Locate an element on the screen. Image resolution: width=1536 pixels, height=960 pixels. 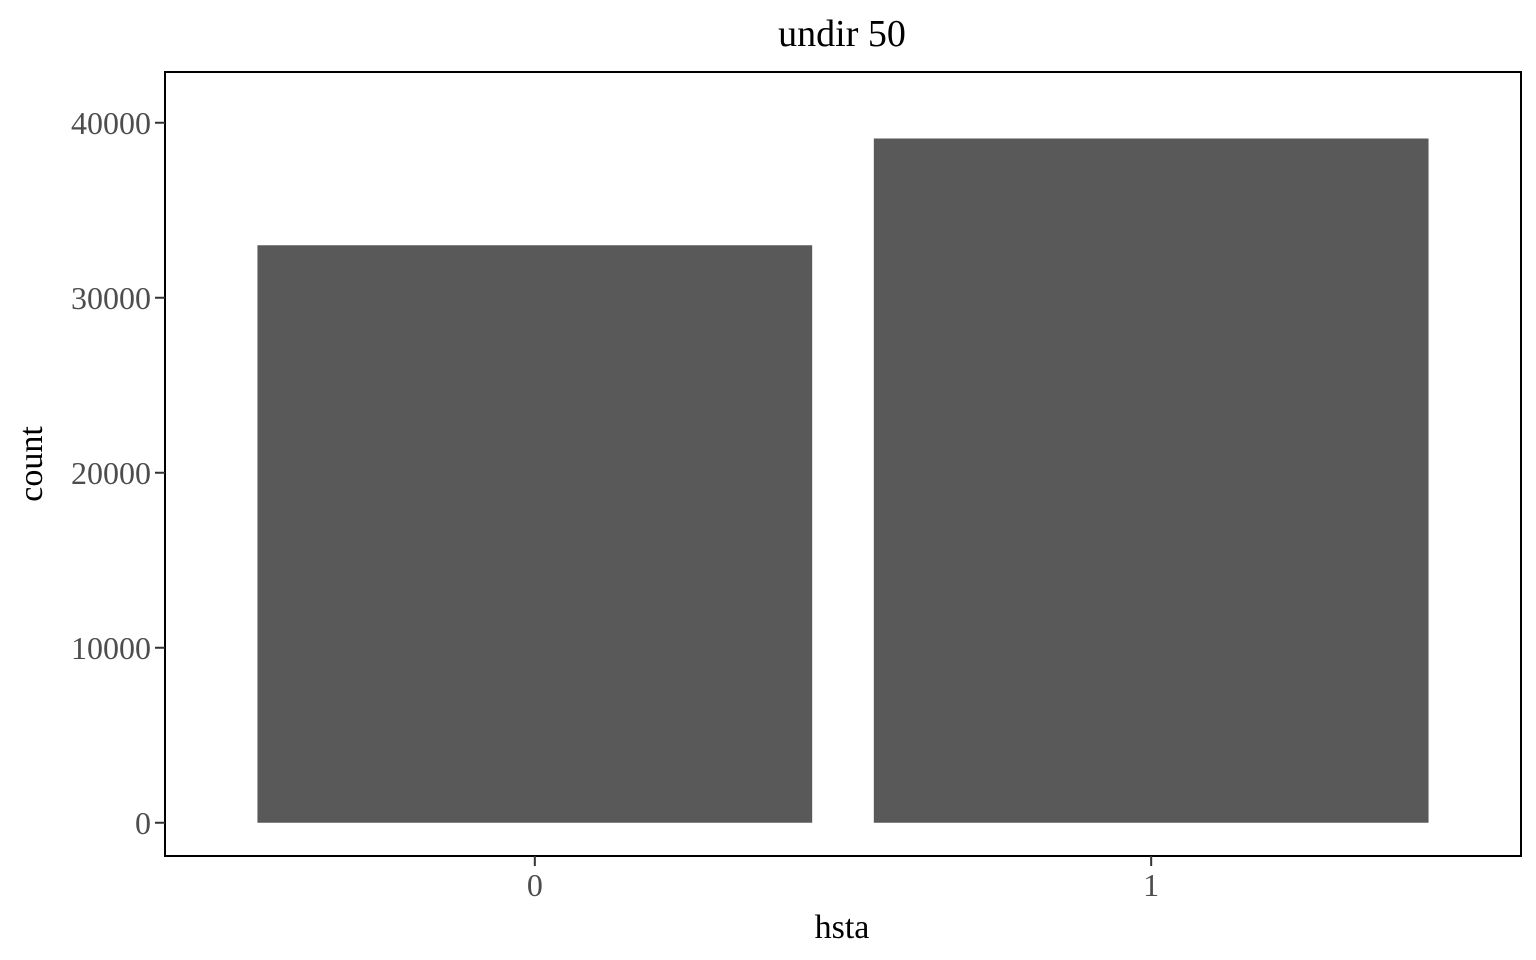
y-tick-label: 40000 is located at coordinates (111, 123).